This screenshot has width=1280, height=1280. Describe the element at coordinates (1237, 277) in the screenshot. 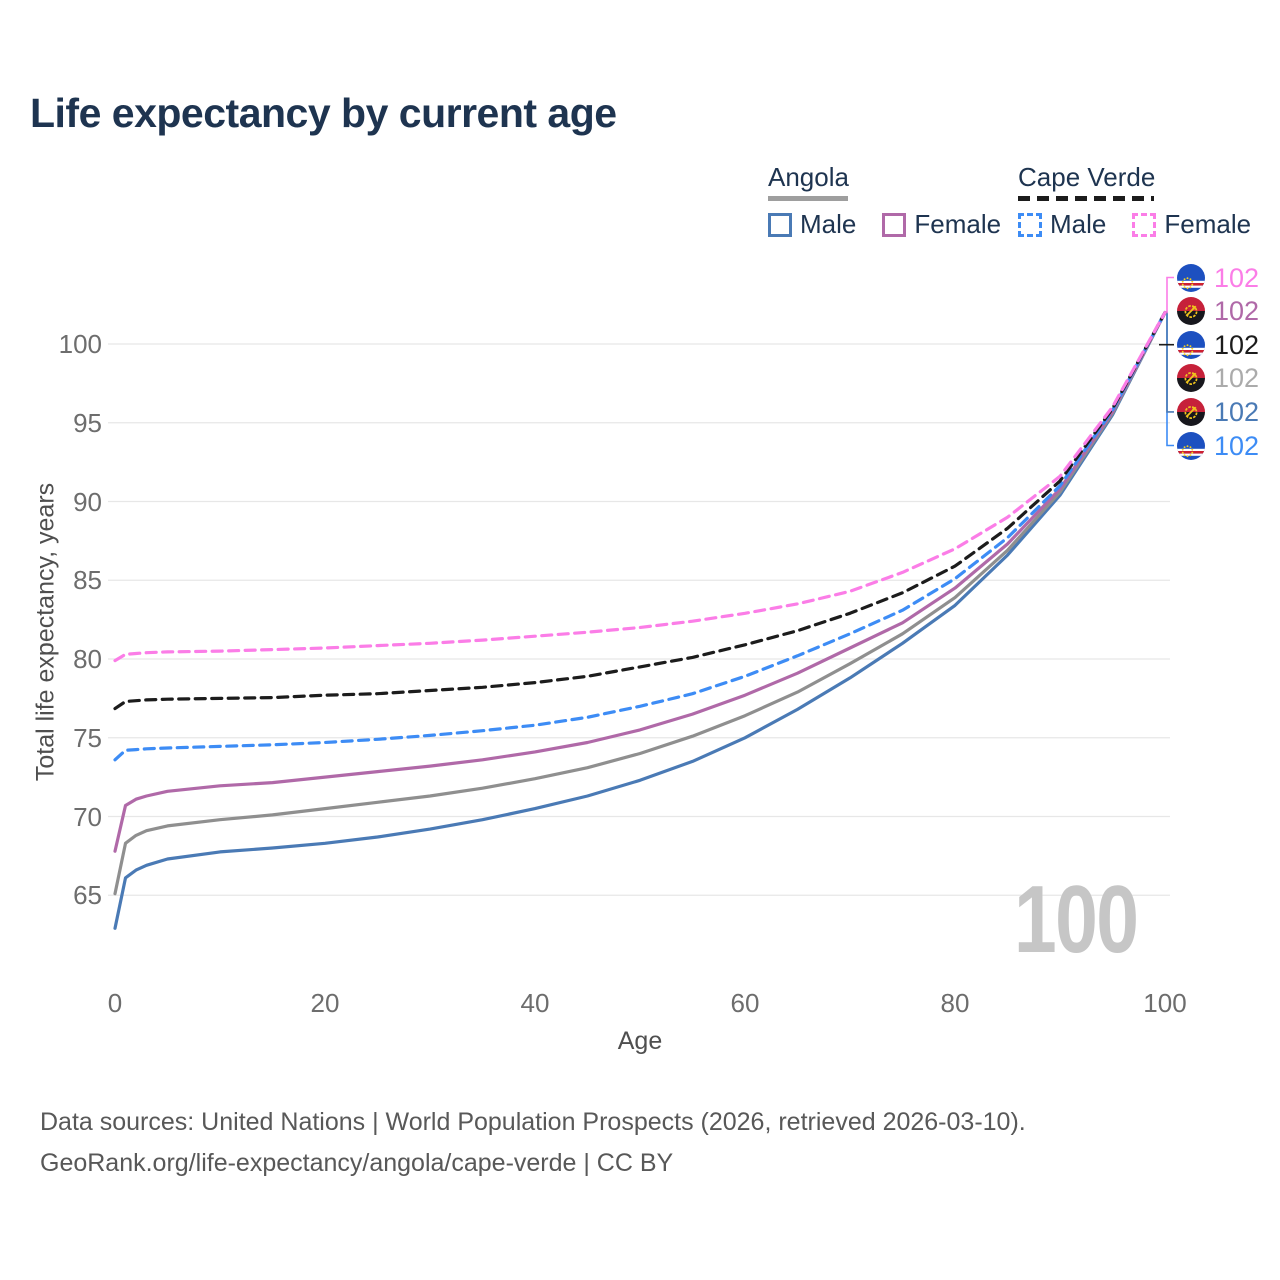

I see `end-value-capeverde-female: 102` at that location.